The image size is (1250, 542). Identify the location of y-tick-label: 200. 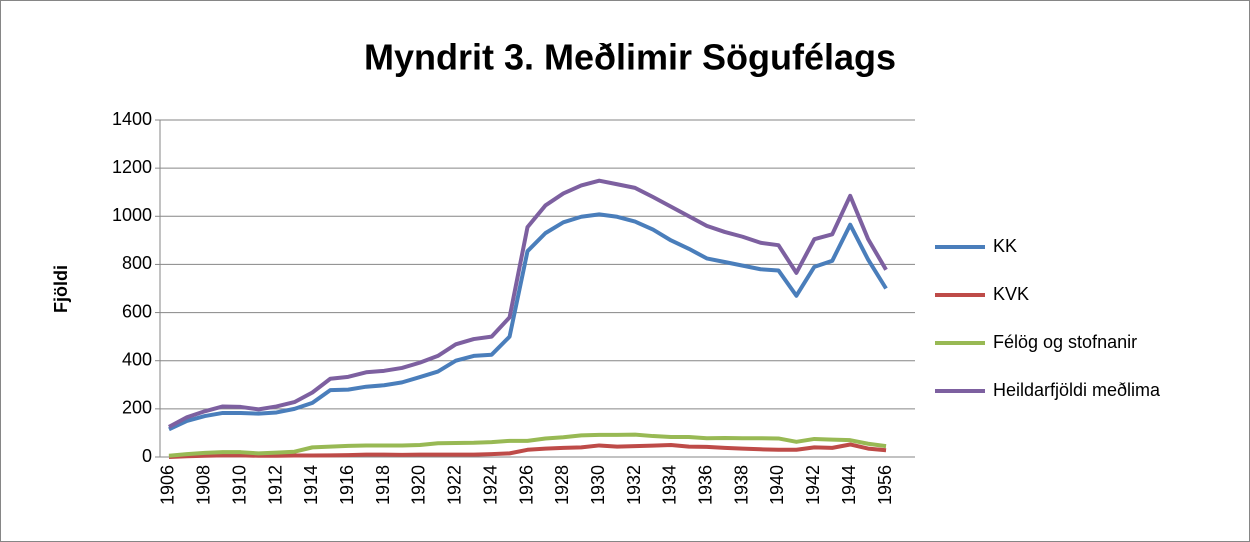
(137, 408).